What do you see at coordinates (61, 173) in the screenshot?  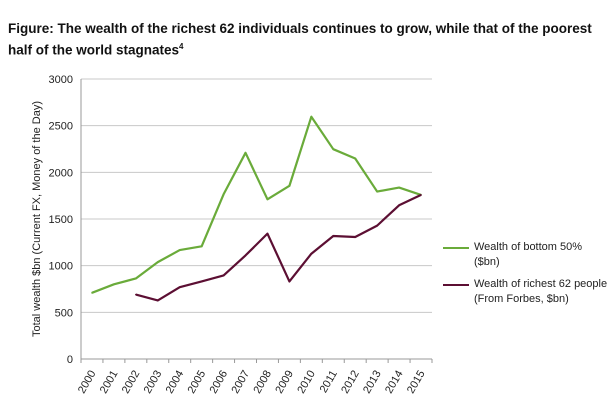 I see `y-tick-label: 2000` at bounding box center [61, 173].